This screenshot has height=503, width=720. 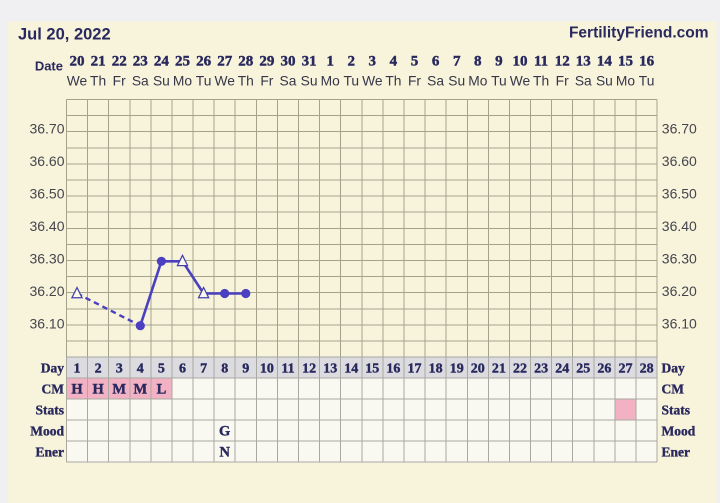 I want to click on svg-text: FertilityFriend.com, so click(x=639, y=33).